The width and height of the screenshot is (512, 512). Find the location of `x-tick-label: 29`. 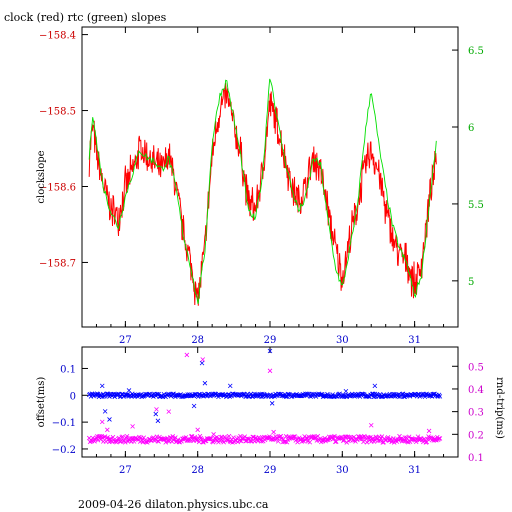

x-tick-label: 29 is located at coordinates (270, 340).